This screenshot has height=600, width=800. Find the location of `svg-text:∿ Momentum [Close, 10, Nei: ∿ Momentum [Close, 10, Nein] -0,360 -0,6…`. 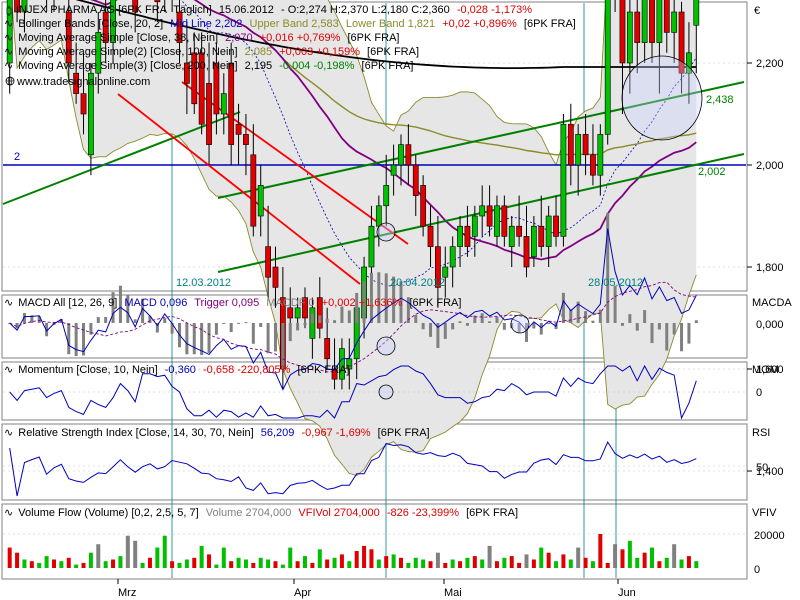

svg-text:∿ Momentum [Close, 10, Nei: ∿ Momentum [Close, 10, Nein] -0,360 -0,6… is located at coordinates (176, 370).